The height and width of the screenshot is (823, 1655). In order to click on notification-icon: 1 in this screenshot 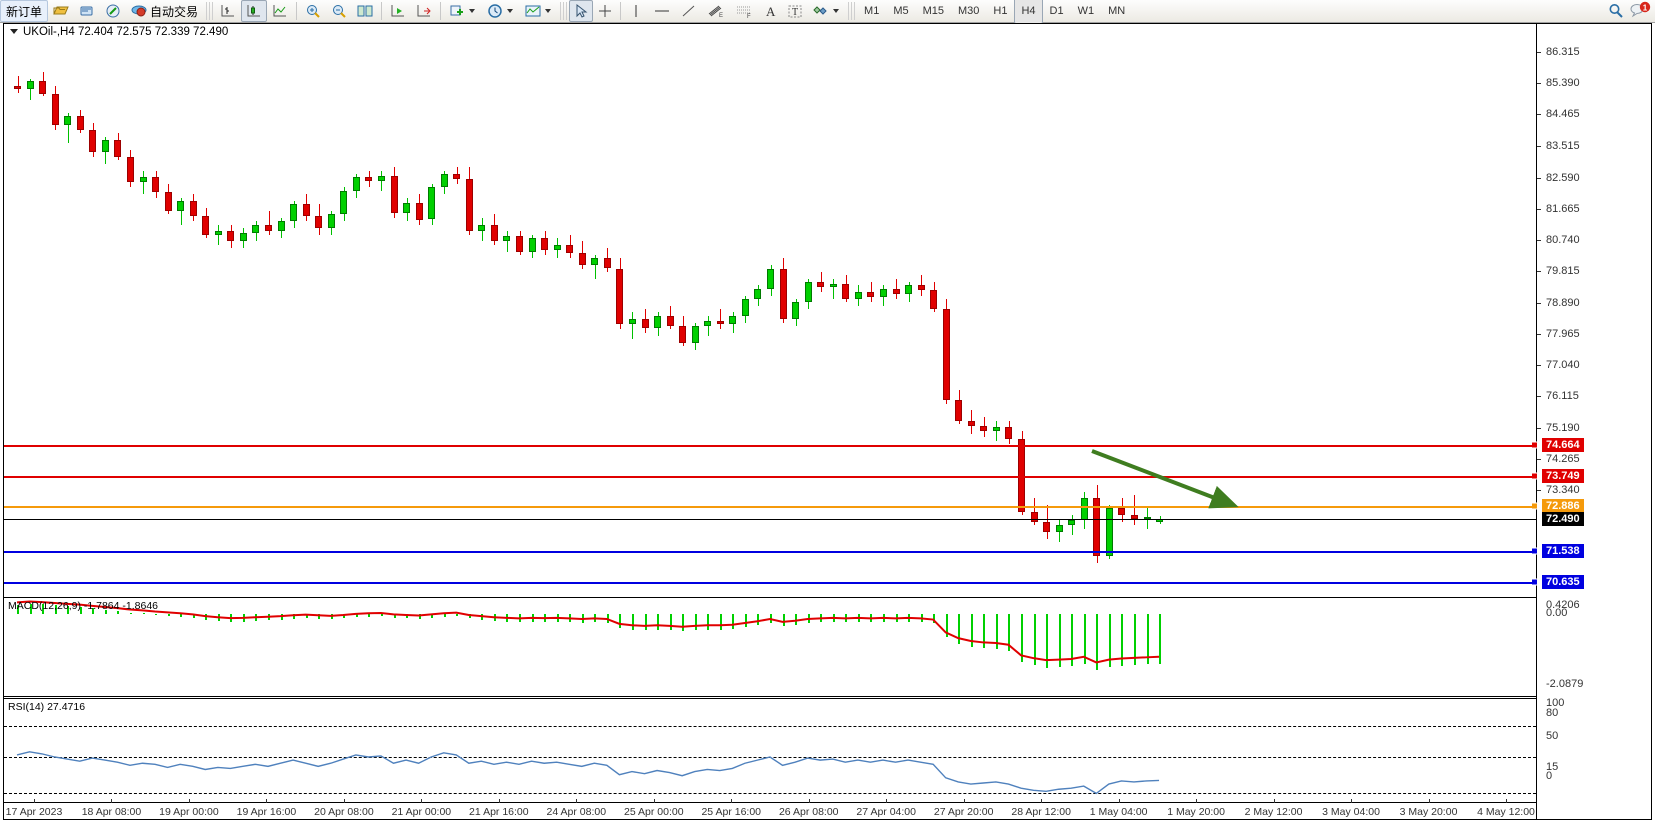, I will do `click(1640, 11)`.